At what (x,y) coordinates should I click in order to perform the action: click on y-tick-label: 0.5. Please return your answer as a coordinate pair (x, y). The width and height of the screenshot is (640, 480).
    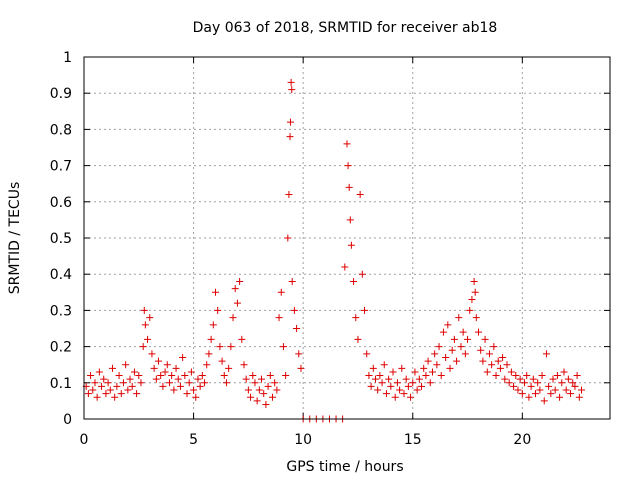
    Looking at the image, I should click on (61, 239).